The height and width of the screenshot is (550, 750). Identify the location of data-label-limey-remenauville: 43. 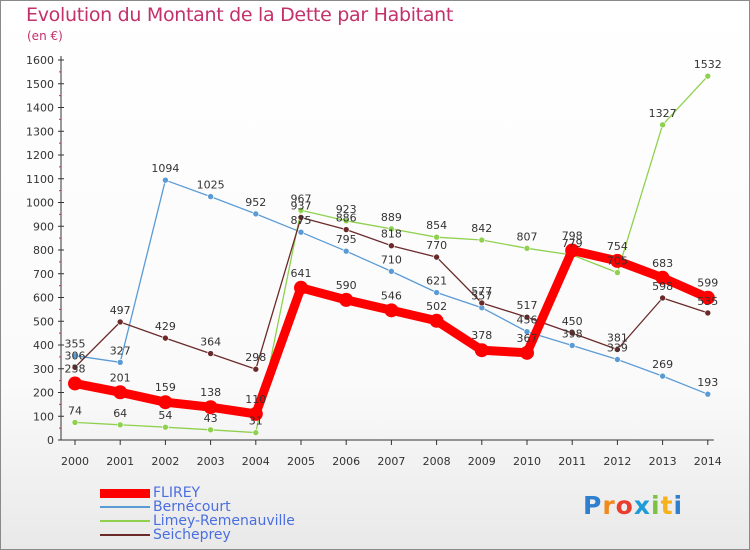
(211, 418).